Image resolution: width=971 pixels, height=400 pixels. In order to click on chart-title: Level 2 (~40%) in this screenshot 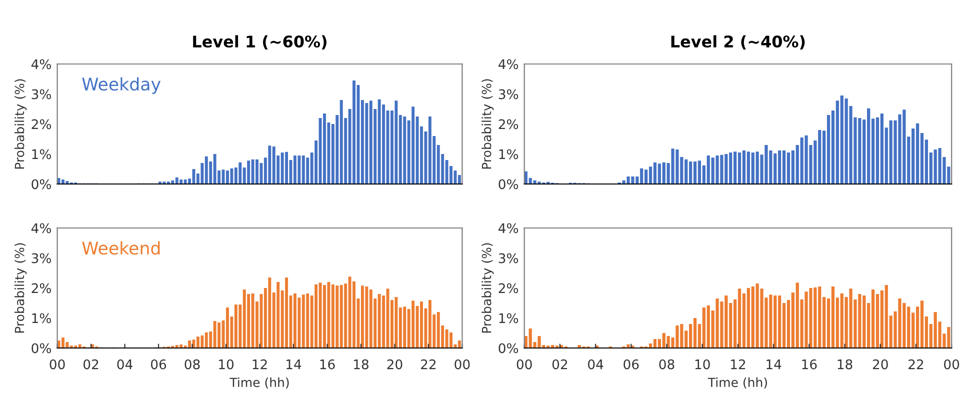, I will do `click(738, 42)`.